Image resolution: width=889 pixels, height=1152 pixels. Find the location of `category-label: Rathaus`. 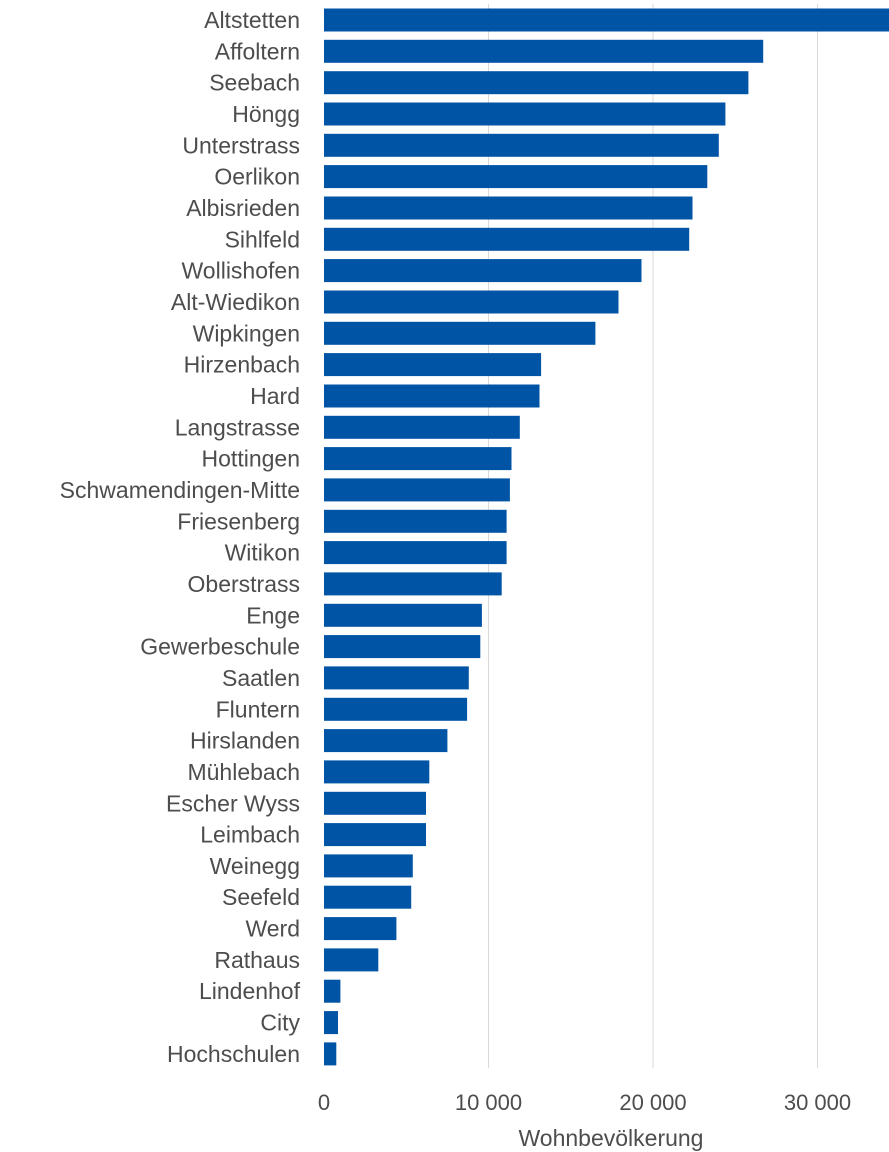

category-label: Rathaus is located at coordinates (257, 960).